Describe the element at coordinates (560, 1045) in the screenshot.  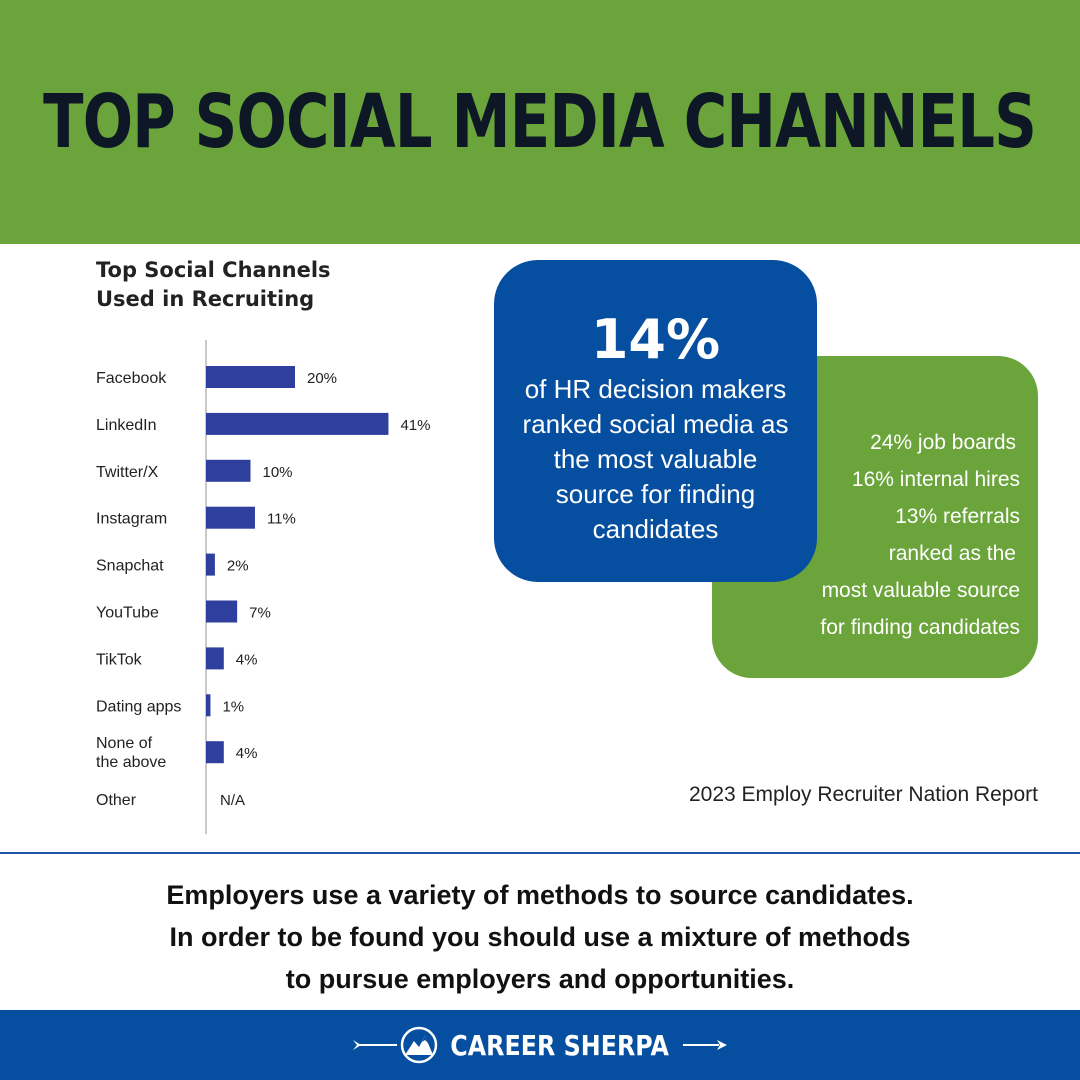
I see `brand-name: CAREER SHERPA` at that location.